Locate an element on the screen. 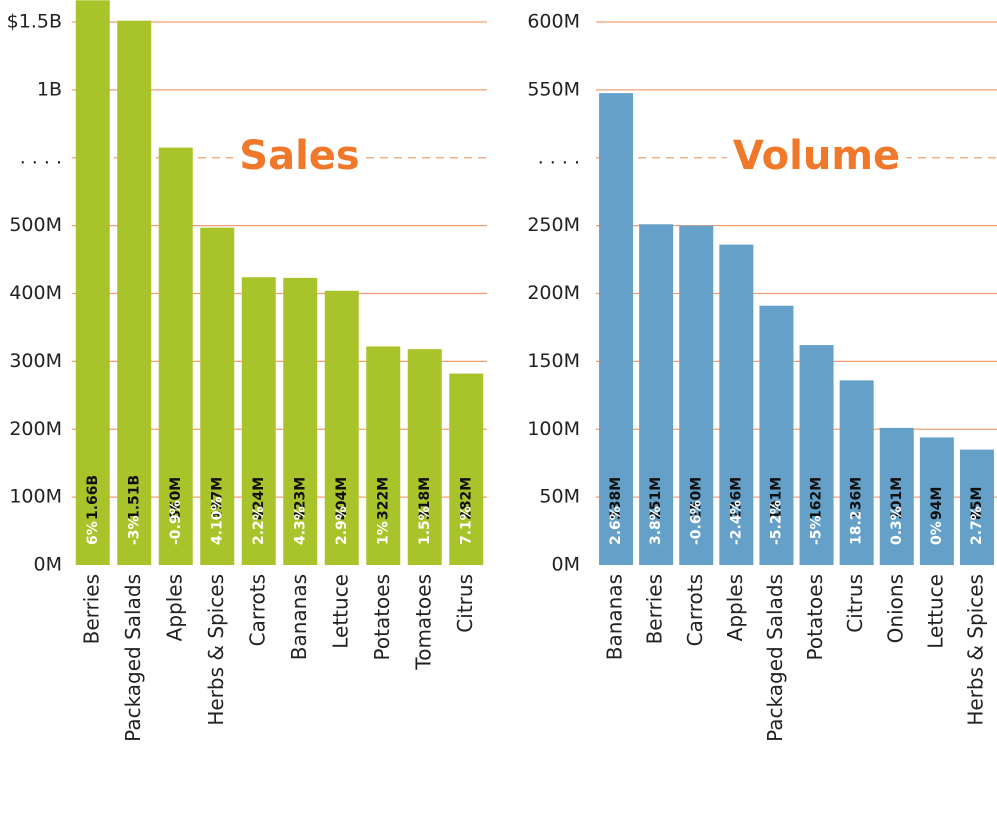  change-label: 4.10% is located at coordinates (217, 520).